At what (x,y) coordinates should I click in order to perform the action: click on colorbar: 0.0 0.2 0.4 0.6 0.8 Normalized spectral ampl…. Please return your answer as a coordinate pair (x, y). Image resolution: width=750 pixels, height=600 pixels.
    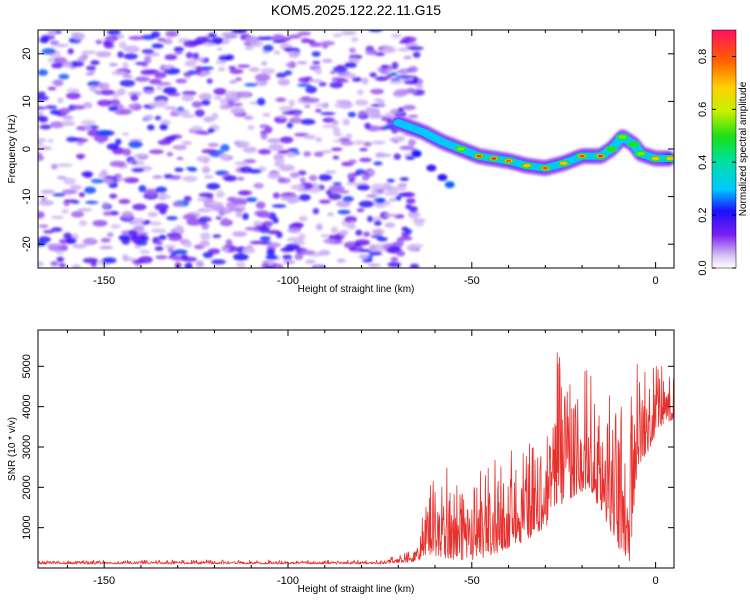
    Looking at the image, I should click on (723, 152).